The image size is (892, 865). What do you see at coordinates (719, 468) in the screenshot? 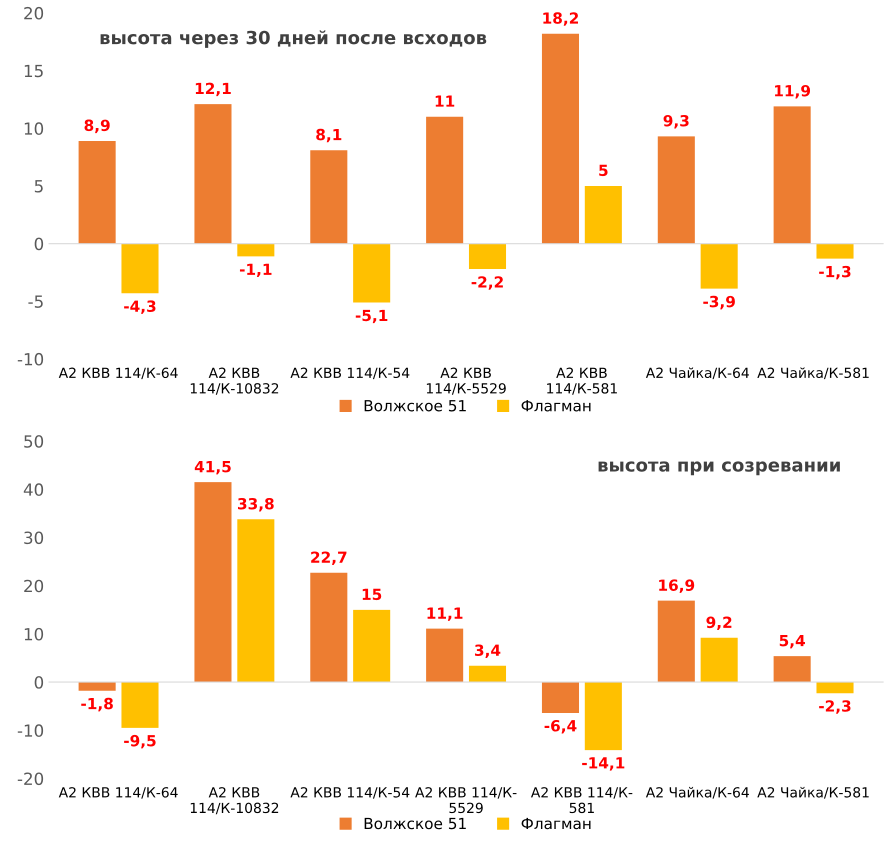
I see `text: высота при созревании` at bounding box center [719, 468].